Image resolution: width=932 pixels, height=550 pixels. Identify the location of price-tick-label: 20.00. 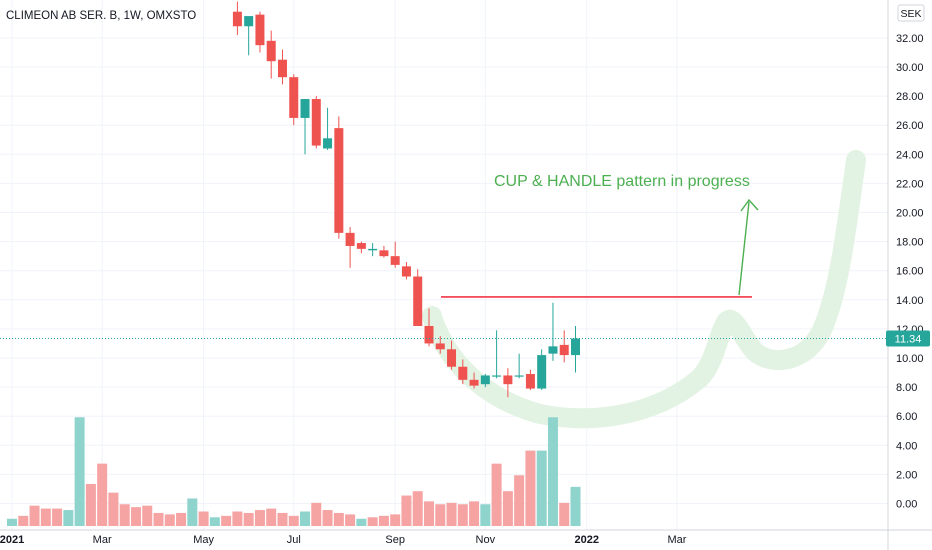
(910, 214).